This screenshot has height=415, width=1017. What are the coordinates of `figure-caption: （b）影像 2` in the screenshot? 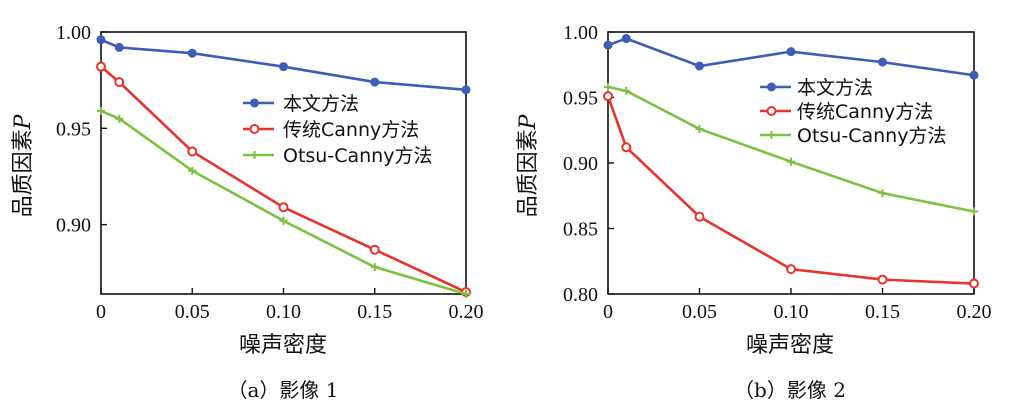 It's located at (790, 390).